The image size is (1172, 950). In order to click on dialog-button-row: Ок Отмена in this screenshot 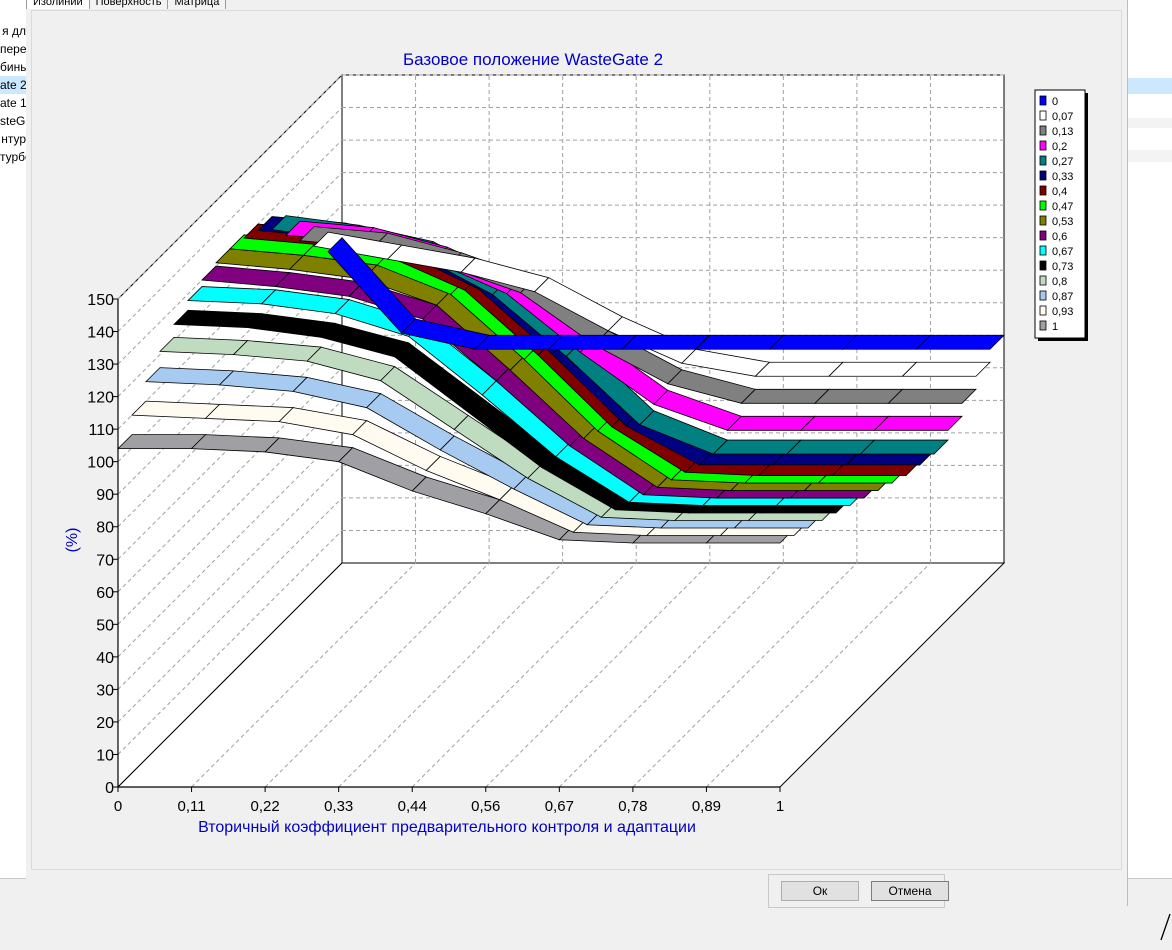, I will do `click(858, 891)`.